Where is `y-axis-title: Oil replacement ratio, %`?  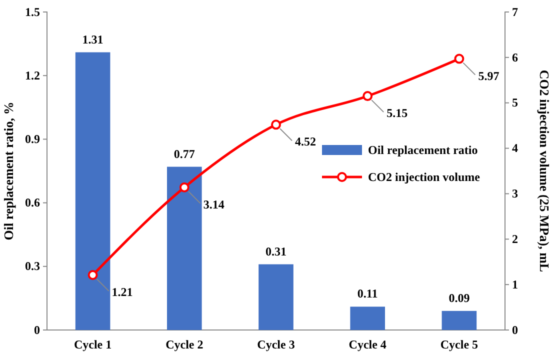
y-axis-title: Oil replacement ratio, % is located at coordinates (8, 171).